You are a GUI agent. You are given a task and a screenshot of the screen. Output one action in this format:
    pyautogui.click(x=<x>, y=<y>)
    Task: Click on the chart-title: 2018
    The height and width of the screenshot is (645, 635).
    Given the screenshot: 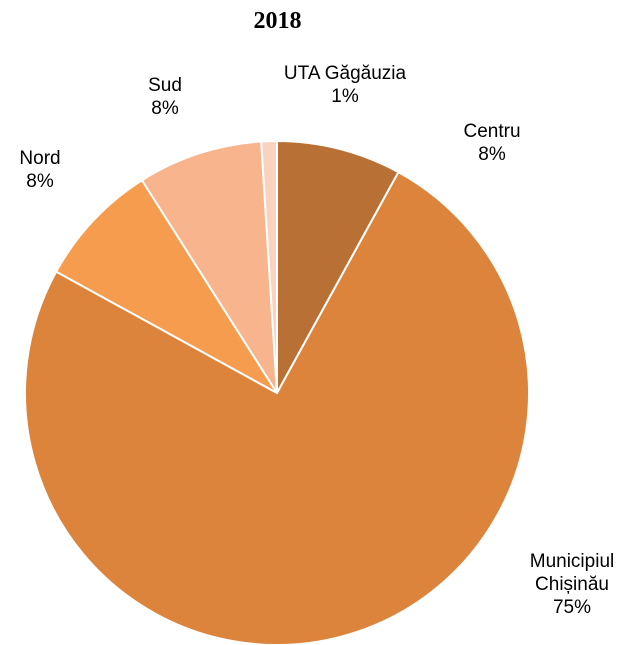 What is the action you would take?
    pyautogui.click(x=277, y=21)
    